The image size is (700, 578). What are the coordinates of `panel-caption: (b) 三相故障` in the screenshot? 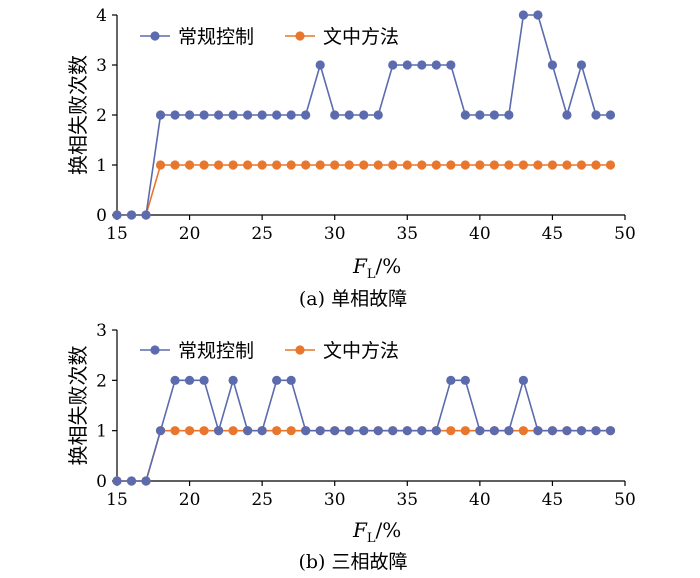 It's located at (352, 562).